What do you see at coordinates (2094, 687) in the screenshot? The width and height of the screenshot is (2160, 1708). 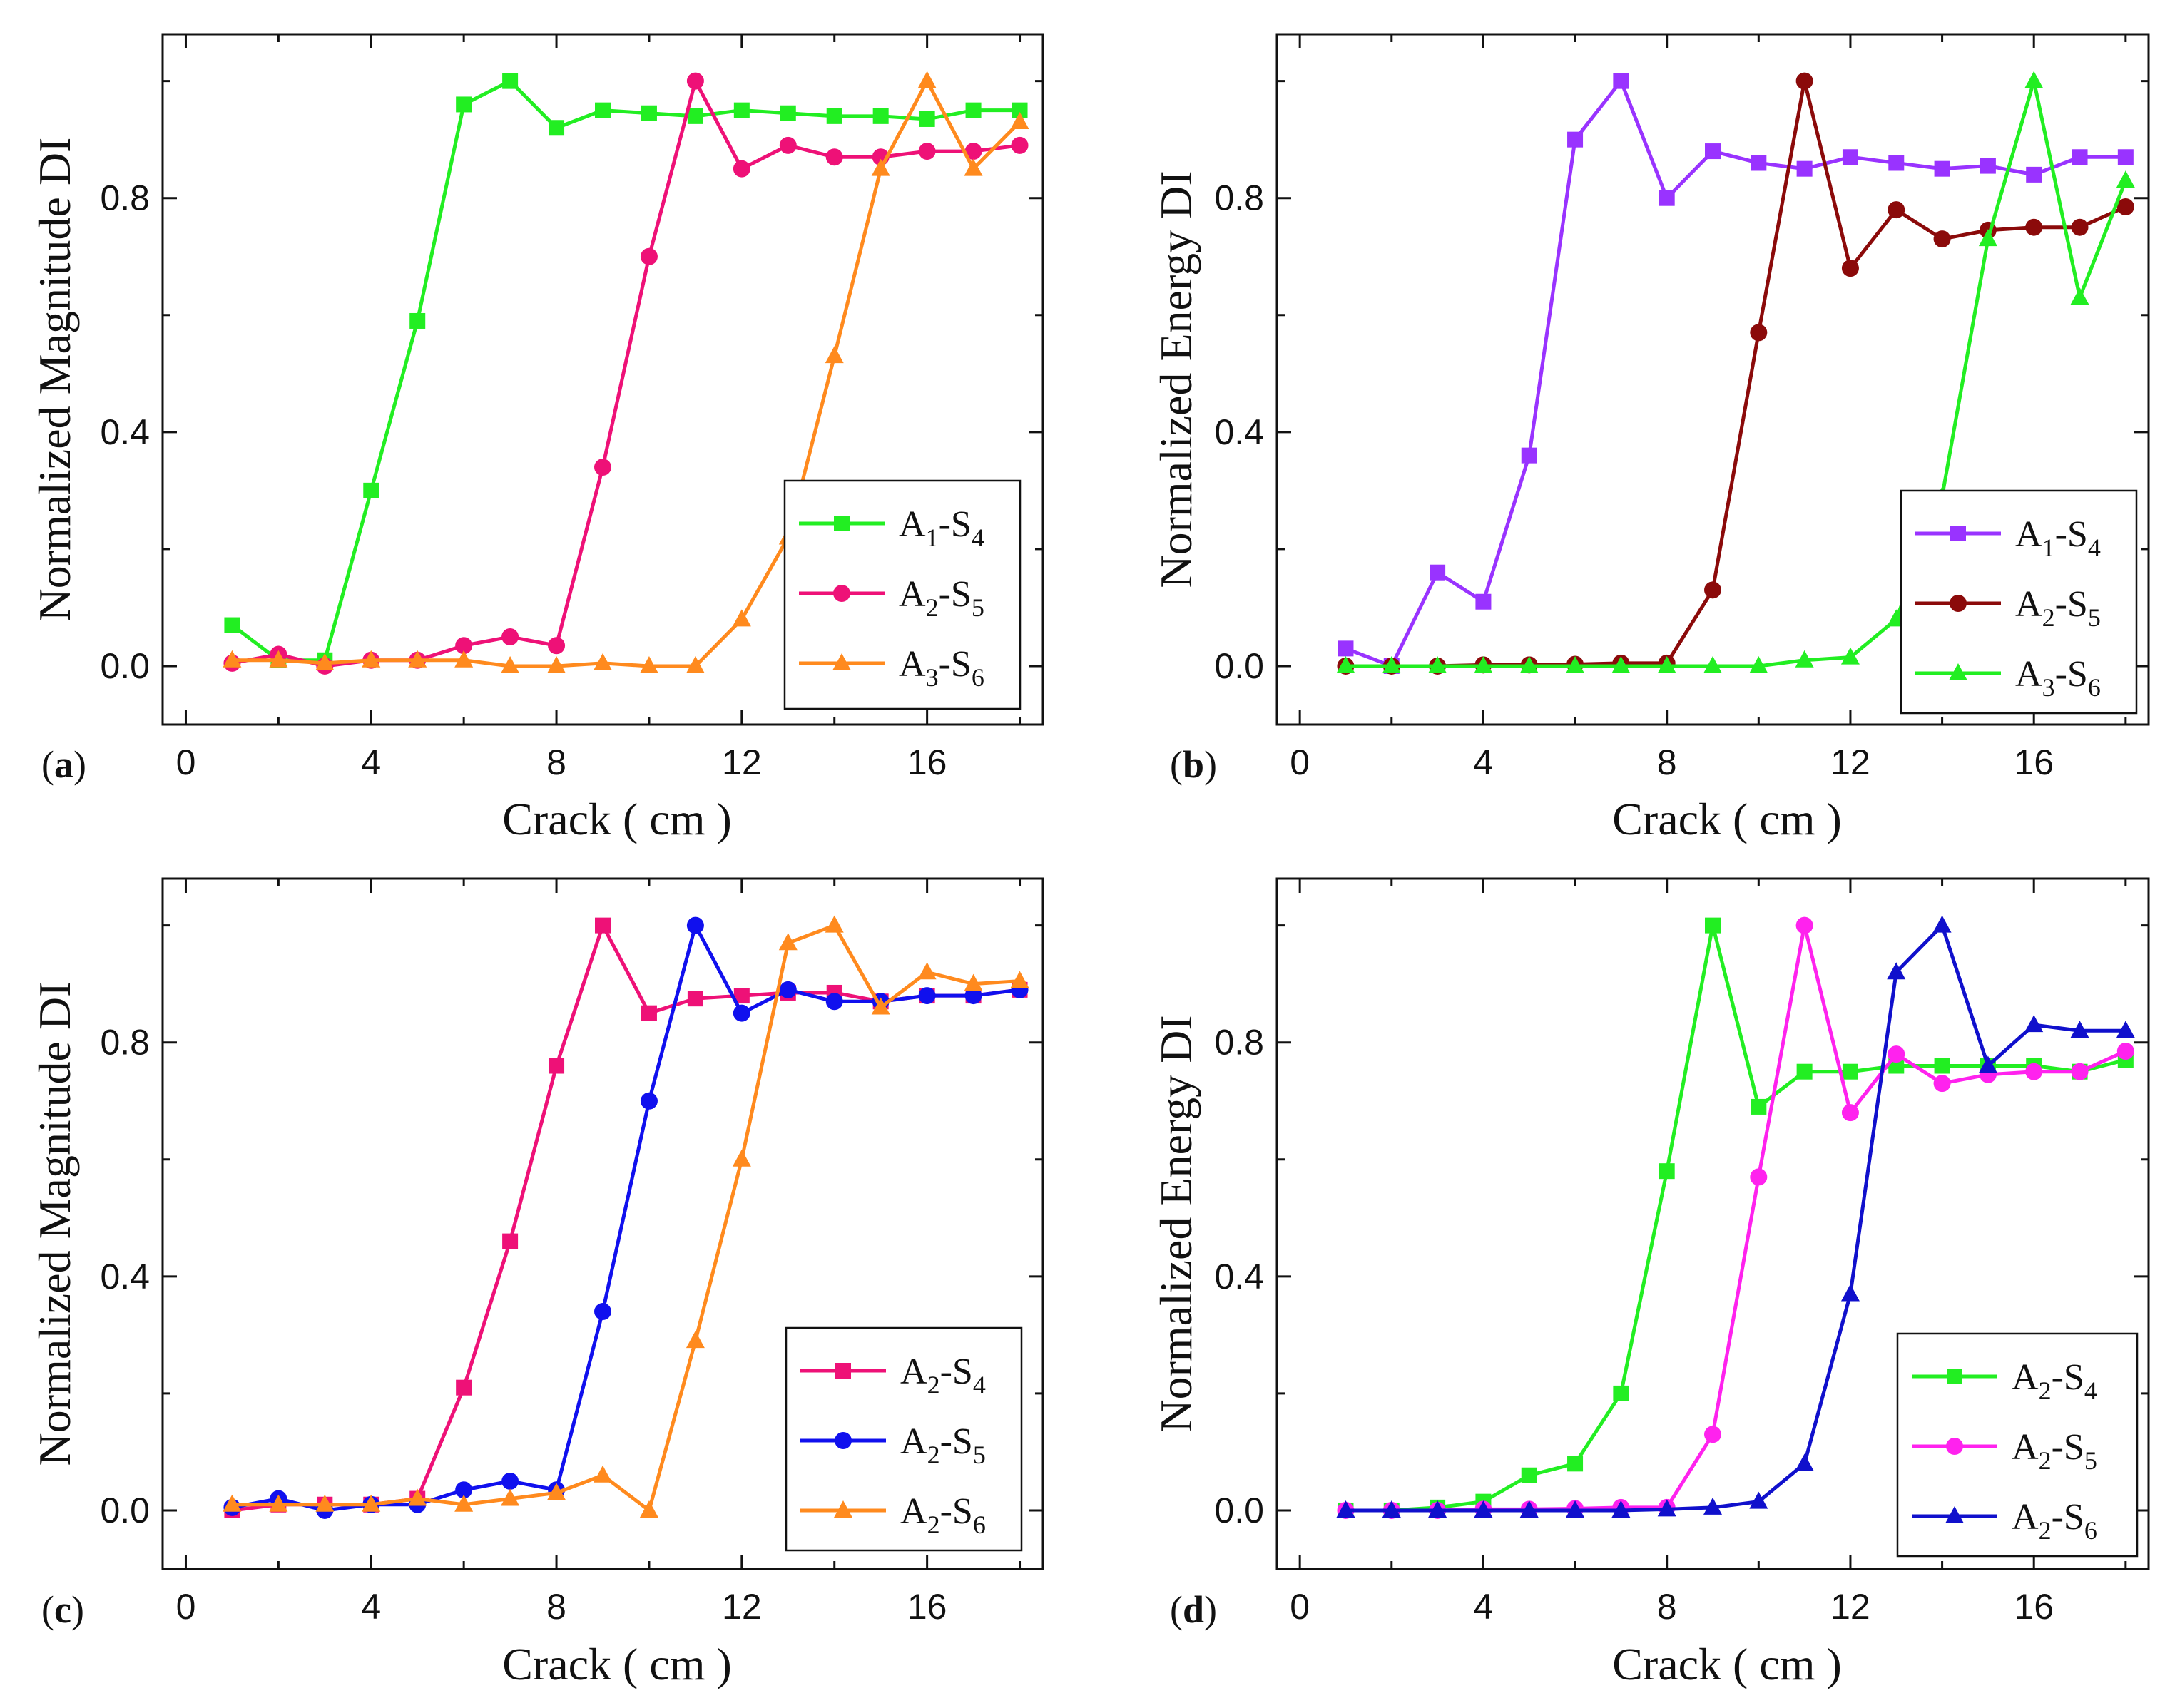 I see `legend-label-sub: 6` at bounding box center [2094, 687].